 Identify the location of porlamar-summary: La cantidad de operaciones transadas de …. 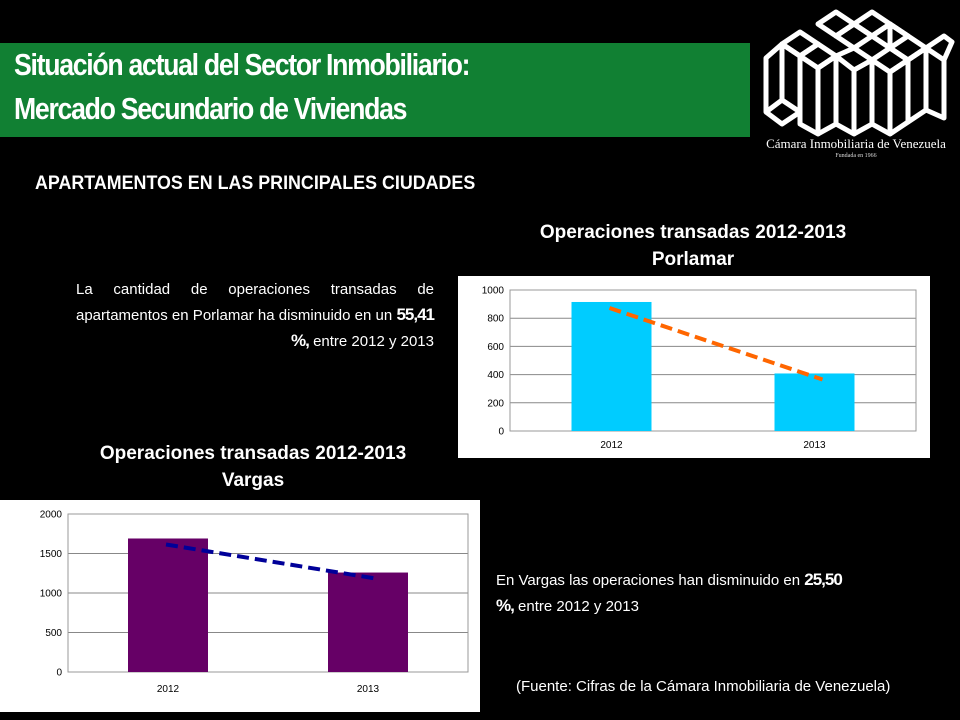
(255, 315).